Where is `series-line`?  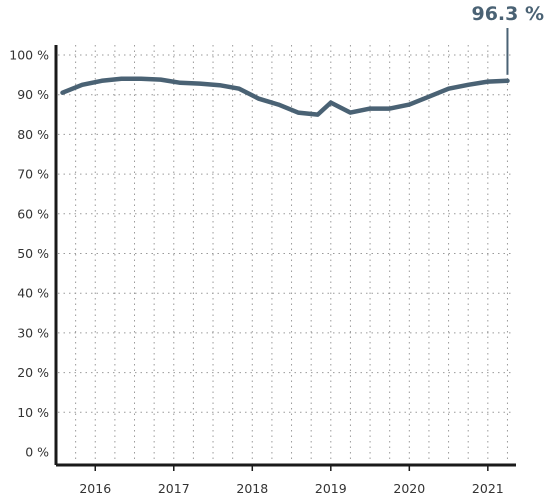
series-line is located at coordinates (285, 97).